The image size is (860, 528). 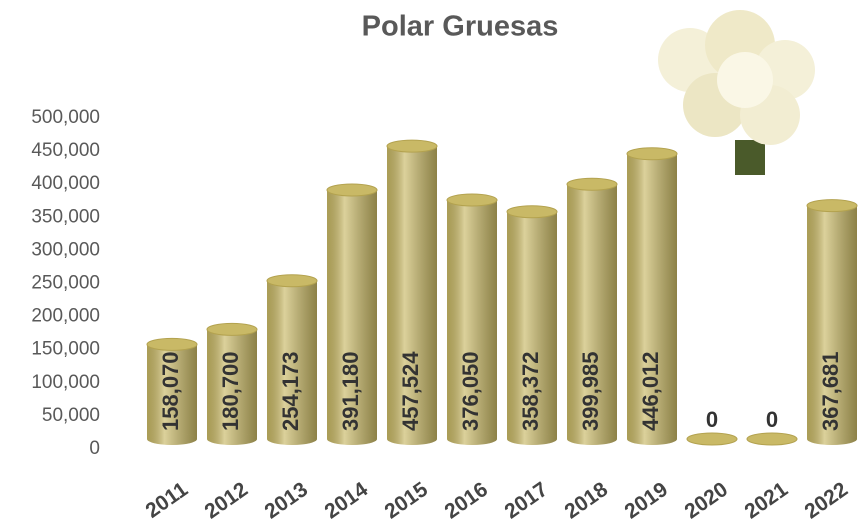 I want to click on x-tick-label: 2020, so click(x=706, y=501).